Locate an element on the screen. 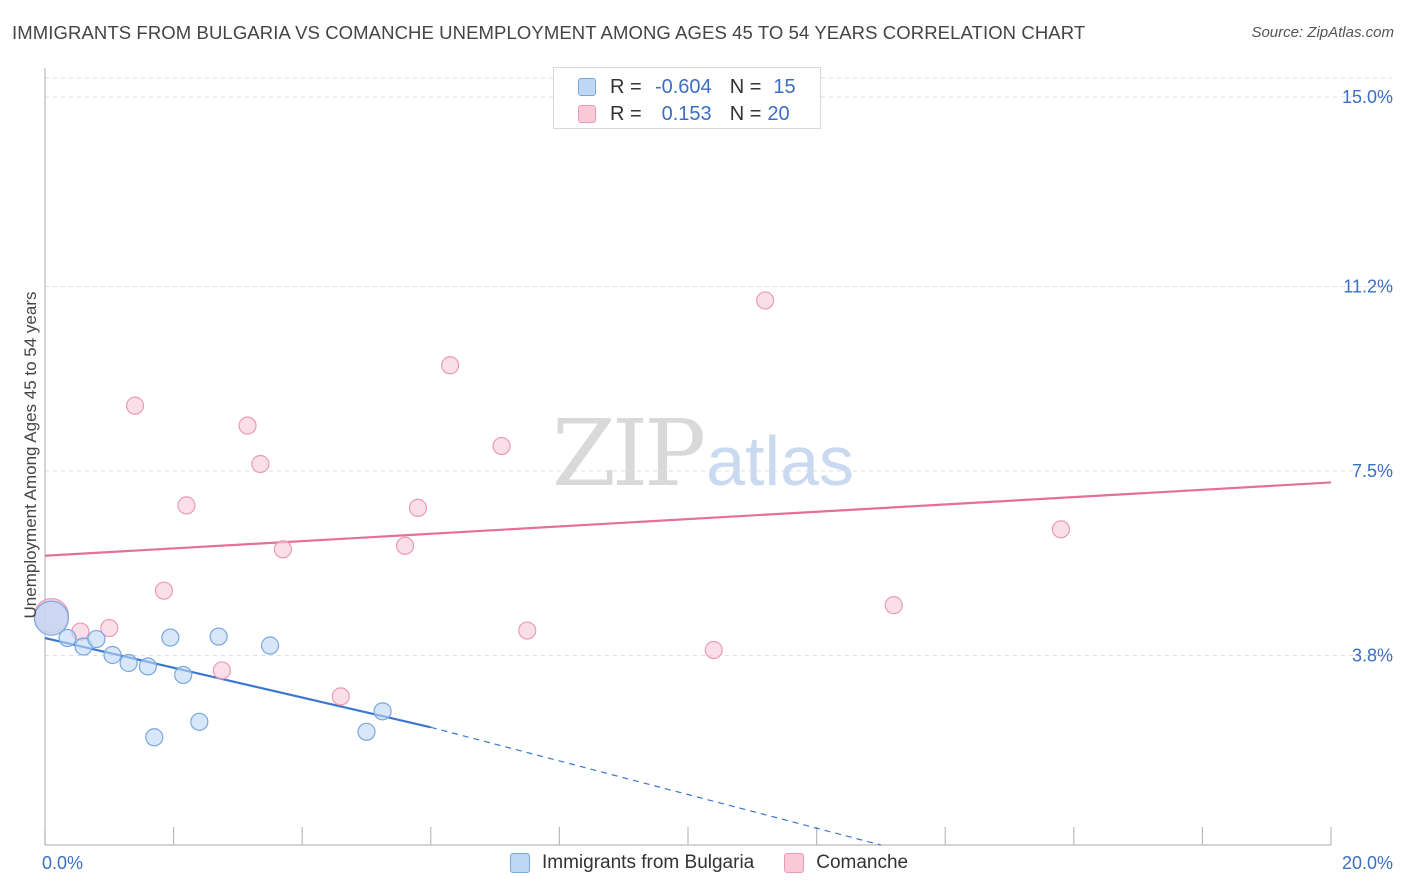  legend-n-value: 20 is located at coordinates (778, 113).